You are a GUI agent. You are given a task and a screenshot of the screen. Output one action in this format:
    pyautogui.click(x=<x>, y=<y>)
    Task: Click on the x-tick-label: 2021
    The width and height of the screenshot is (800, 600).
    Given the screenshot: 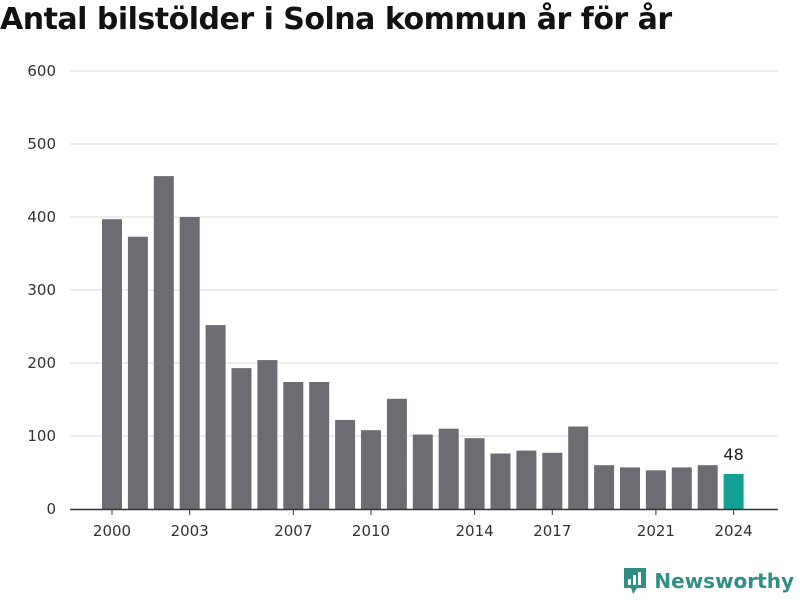 What is the action you would take?
    pyautogui.click(x=656, y=531)
    